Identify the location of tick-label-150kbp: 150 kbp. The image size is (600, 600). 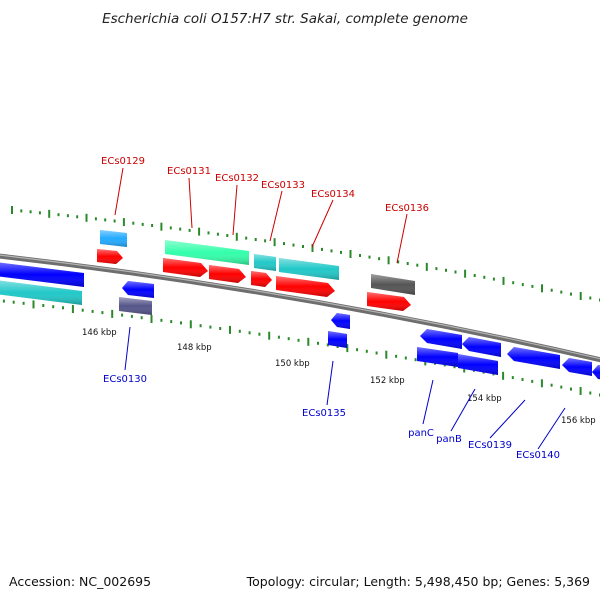
(292, 364).